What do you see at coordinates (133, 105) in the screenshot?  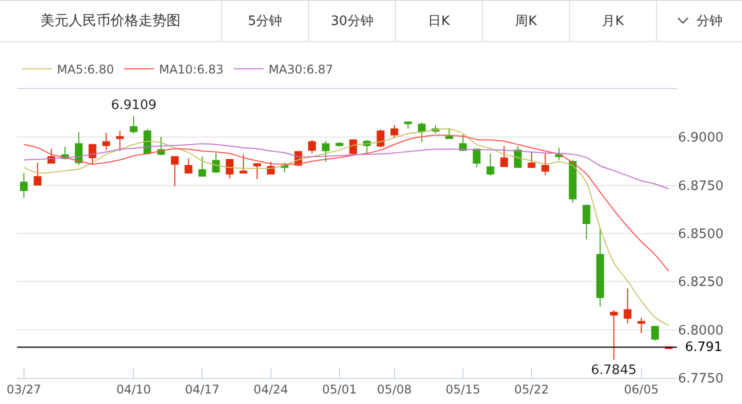 I see `annotation: 6.9109` at bounding box center [133, 105].